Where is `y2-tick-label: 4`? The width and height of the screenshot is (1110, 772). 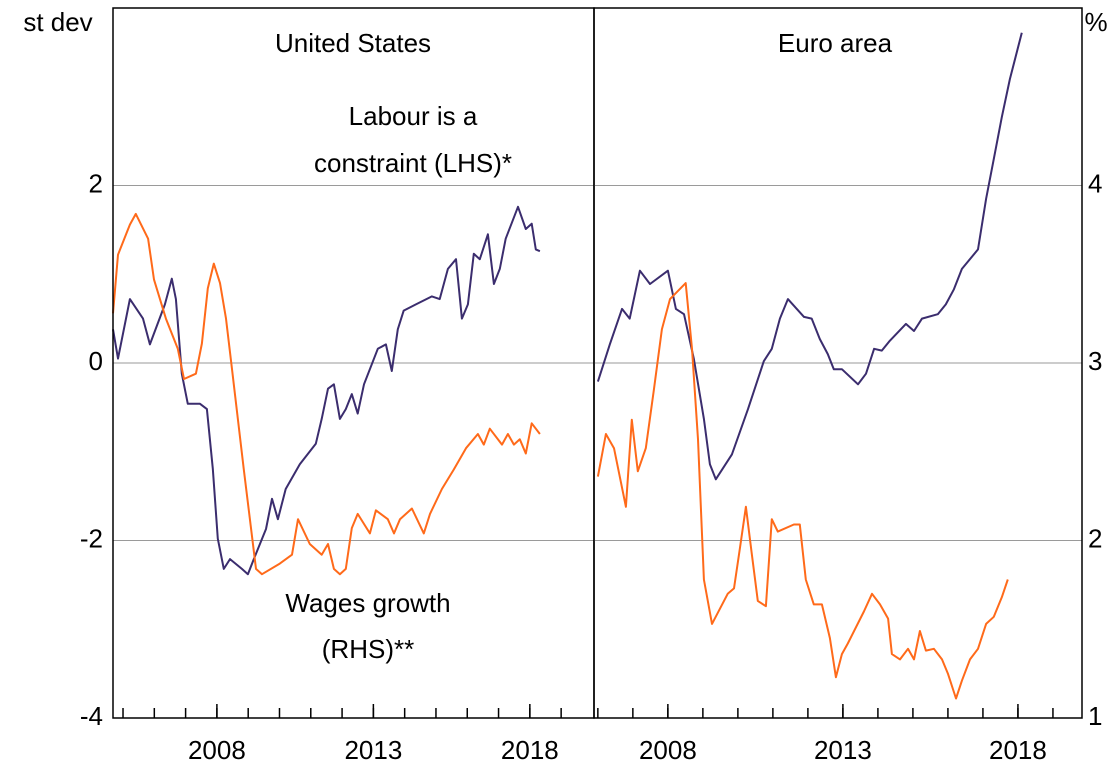 y2-tick-label: 4 is located at coordinates (1095, 183).